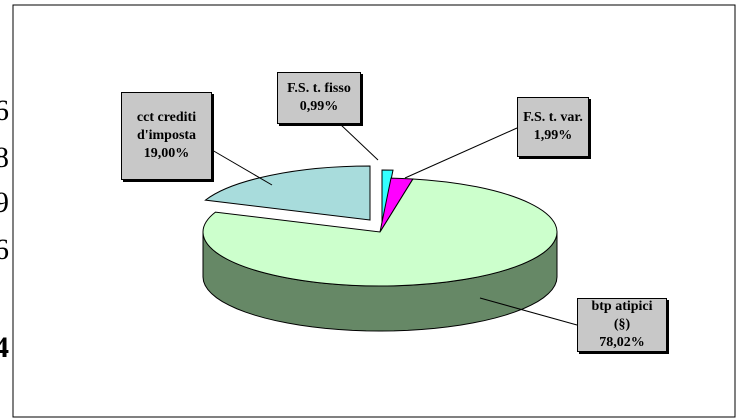 The image size is (737, 418). What do you see at coordinates (622, 342) in the screenshot?
I see `value-label: 78,02%` at bounding box center [622, 342].